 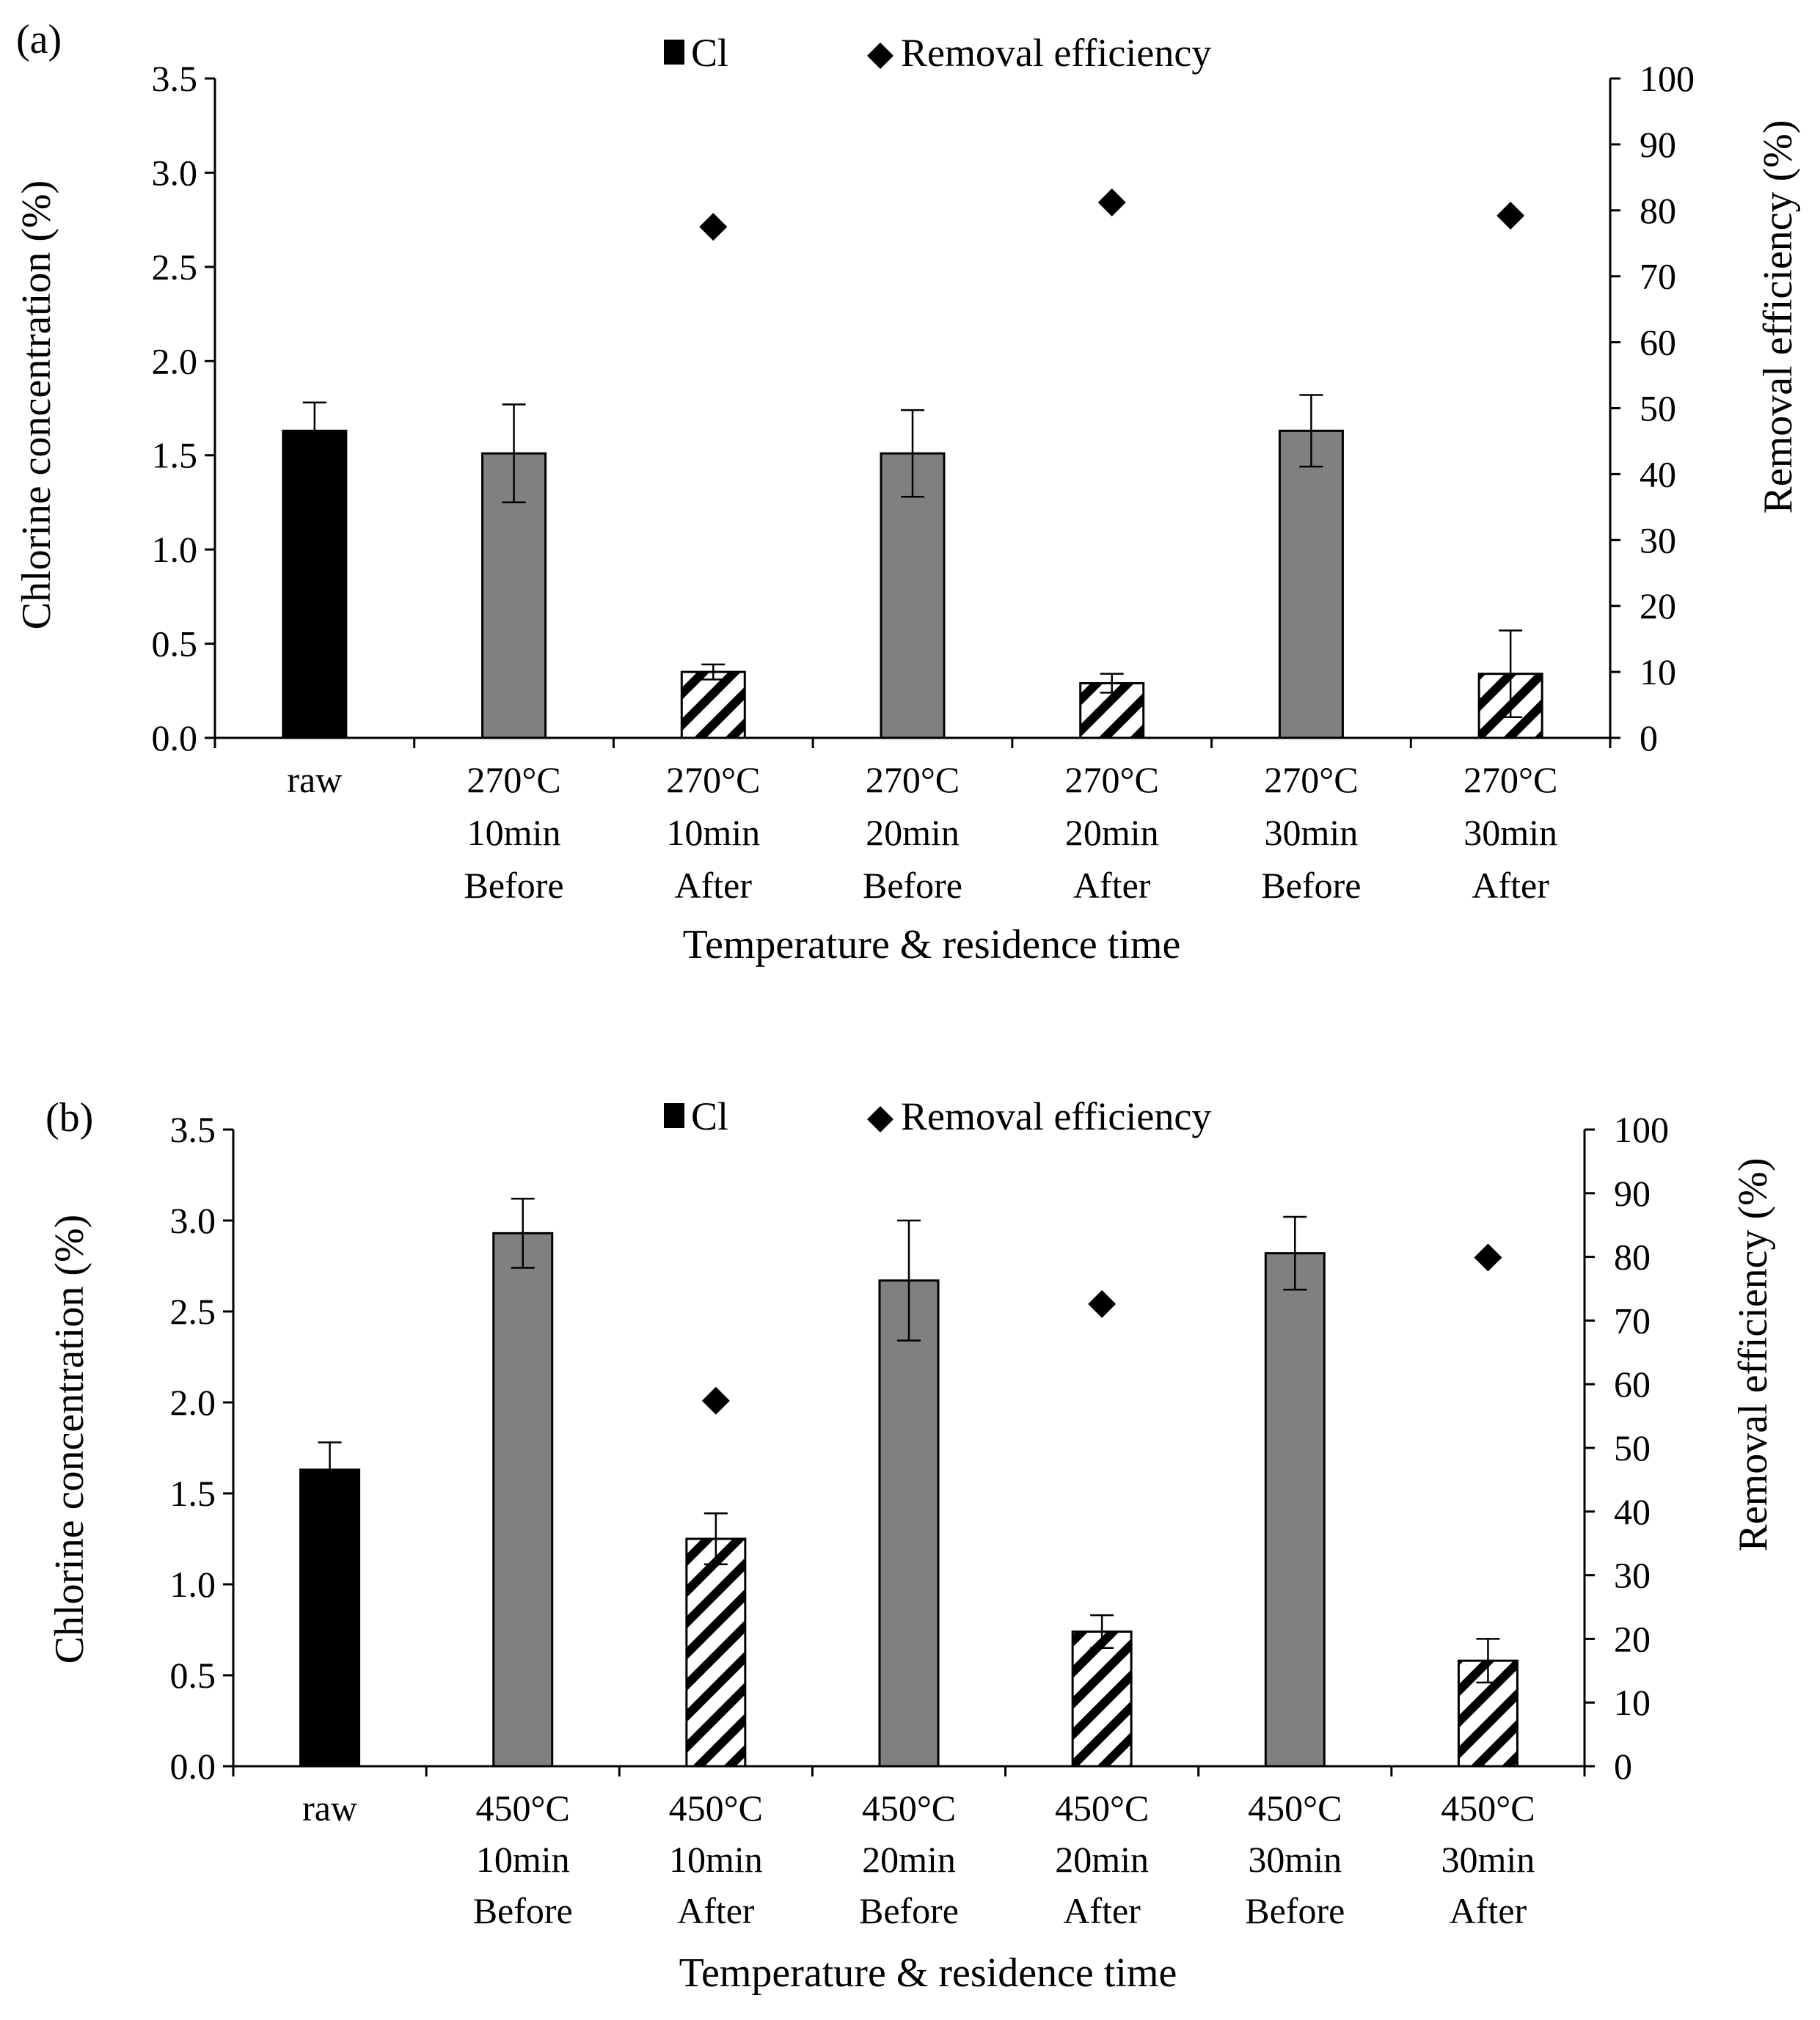 I want to click on bar-raw, so click(x=330, y=1618).